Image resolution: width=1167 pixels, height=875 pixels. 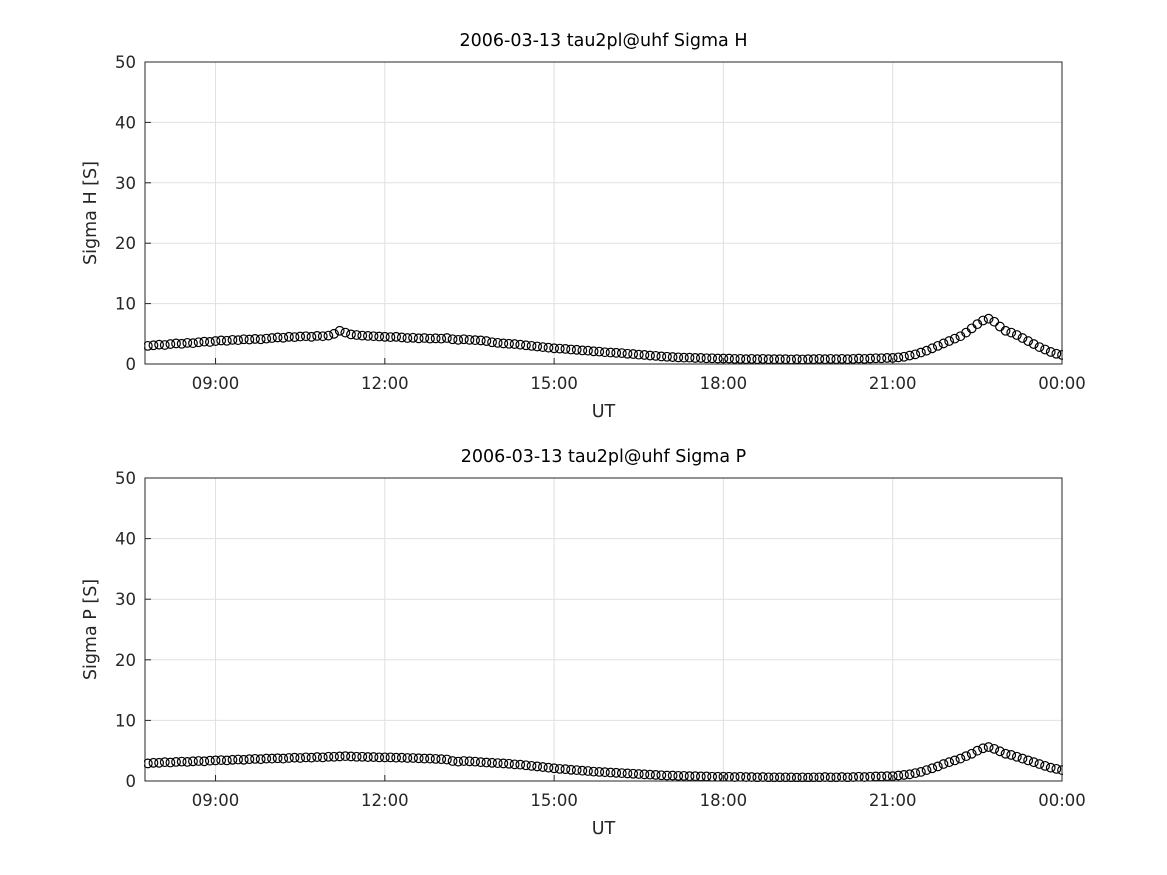 I want to click on y-tick-label: 50, so click(x=125, y=62).